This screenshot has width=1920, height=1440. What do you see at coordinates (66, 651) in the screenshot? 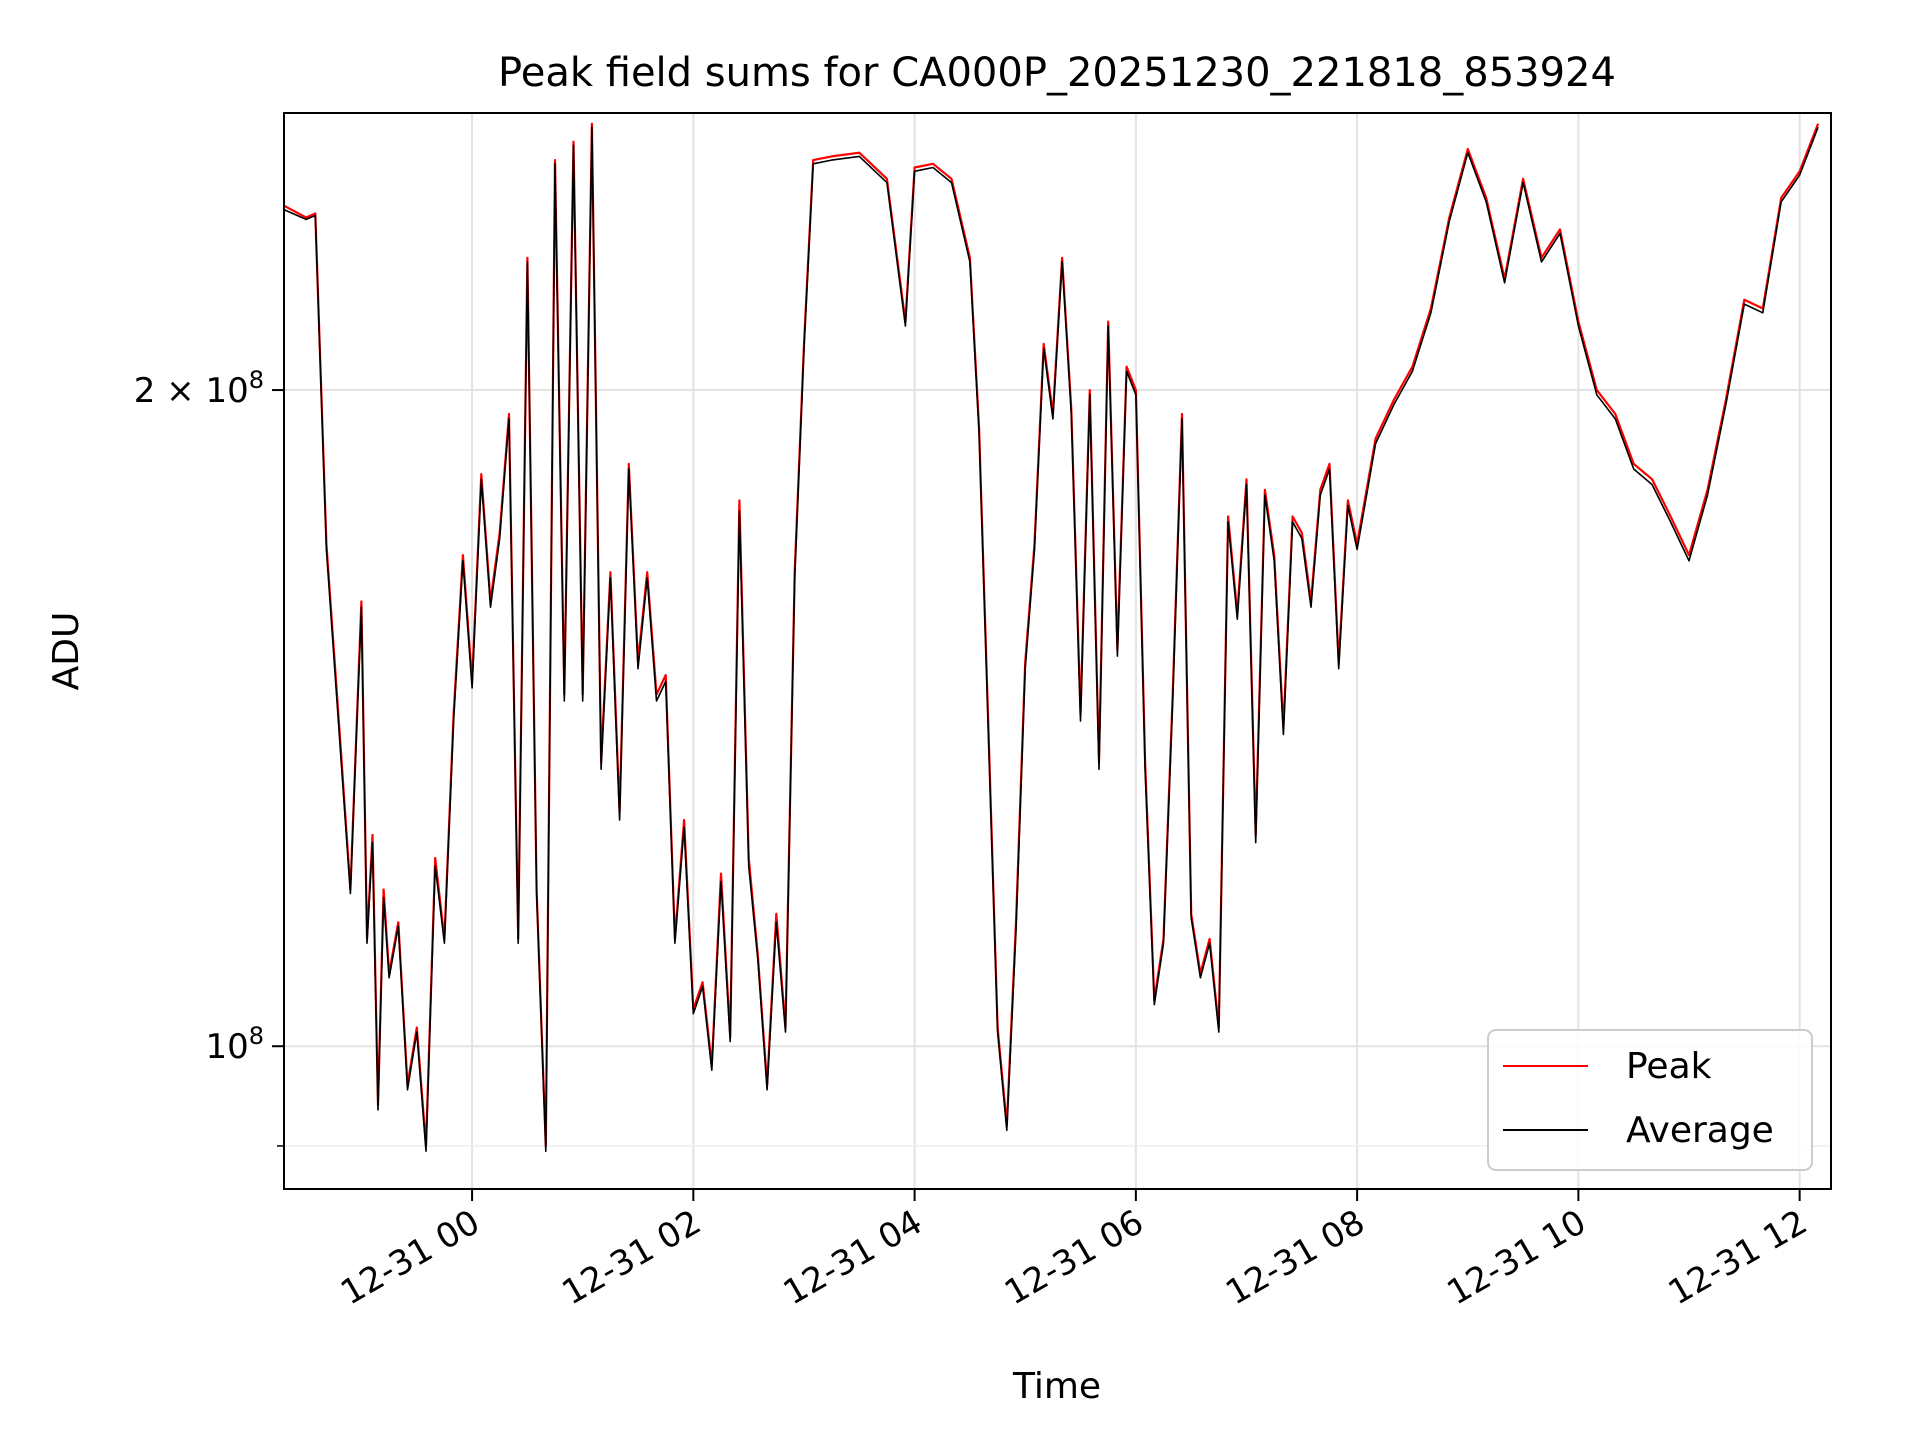
I see `y-axis-label: ADU` at bounding box center [66, 651].